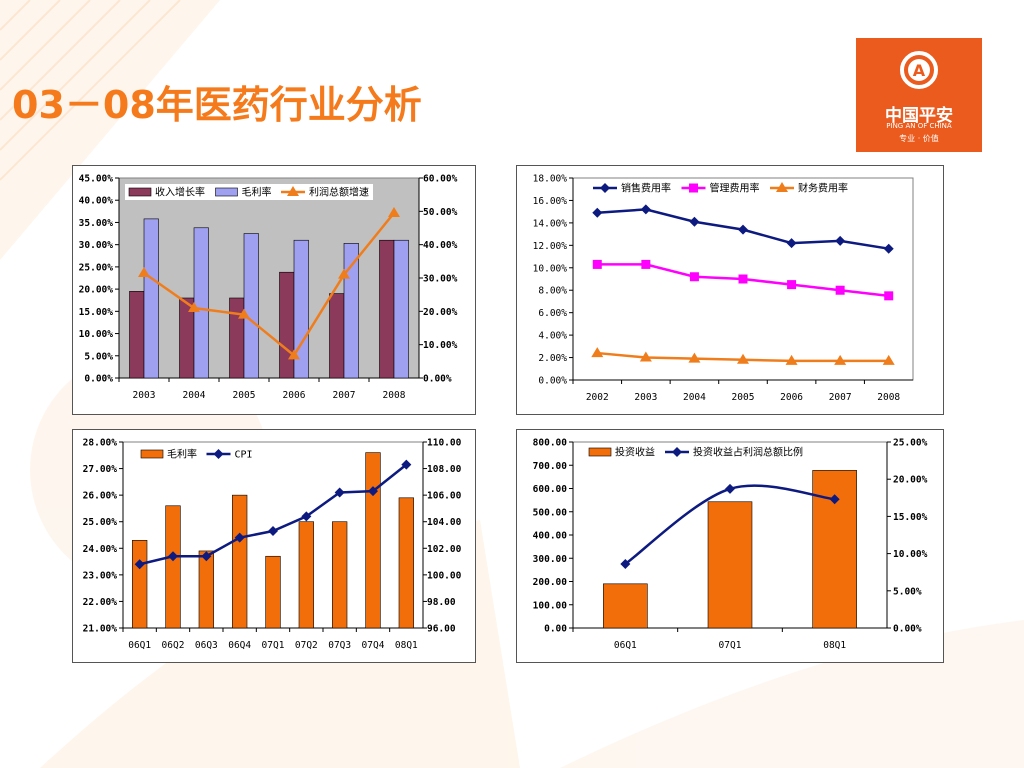 The width and height of the screenshot is (1024, 768). Describe the element at coordinates (212, 454) in the screenshot. I see `chart-legend: 毛利率 CPI` at that location.